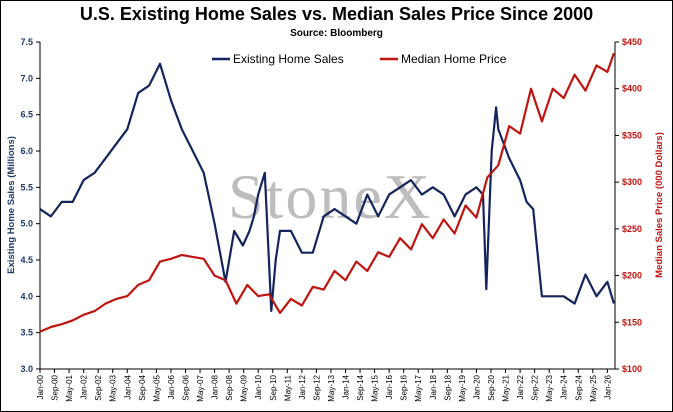  I want to click on x-tick-label: Jan-00, so click(40, 386).